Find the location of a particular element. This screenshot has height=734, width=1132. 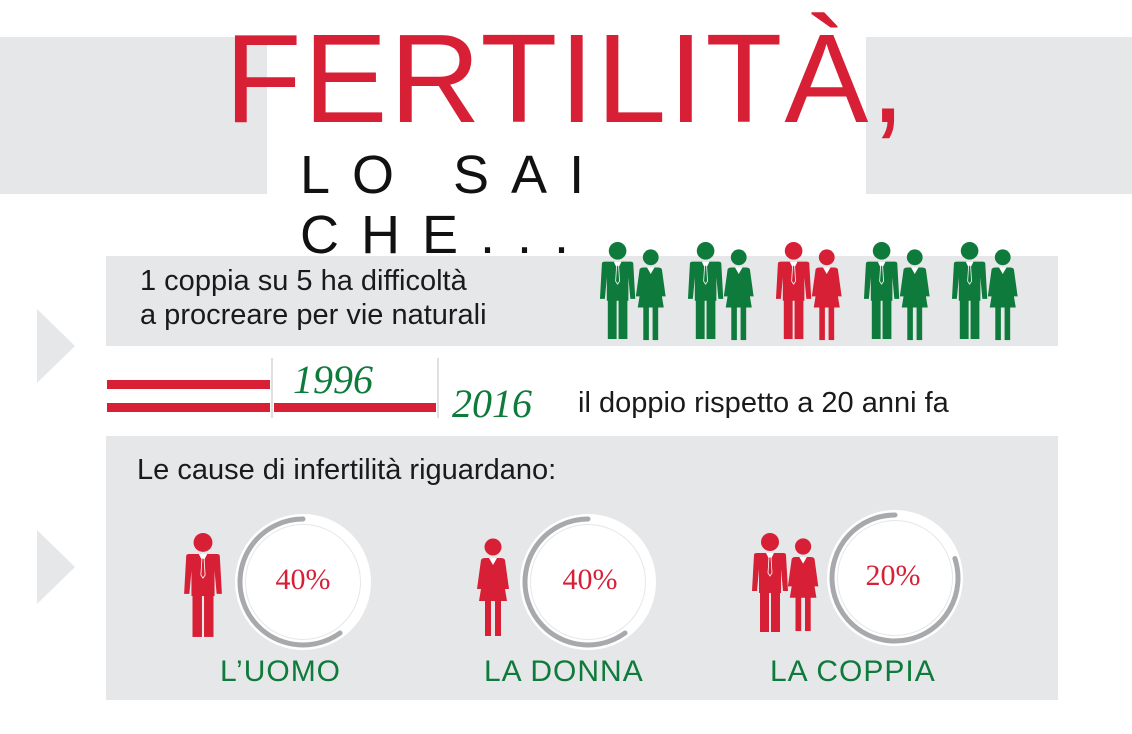

cause-label-woman: LA DONNA is located at coordinates (564, 671).